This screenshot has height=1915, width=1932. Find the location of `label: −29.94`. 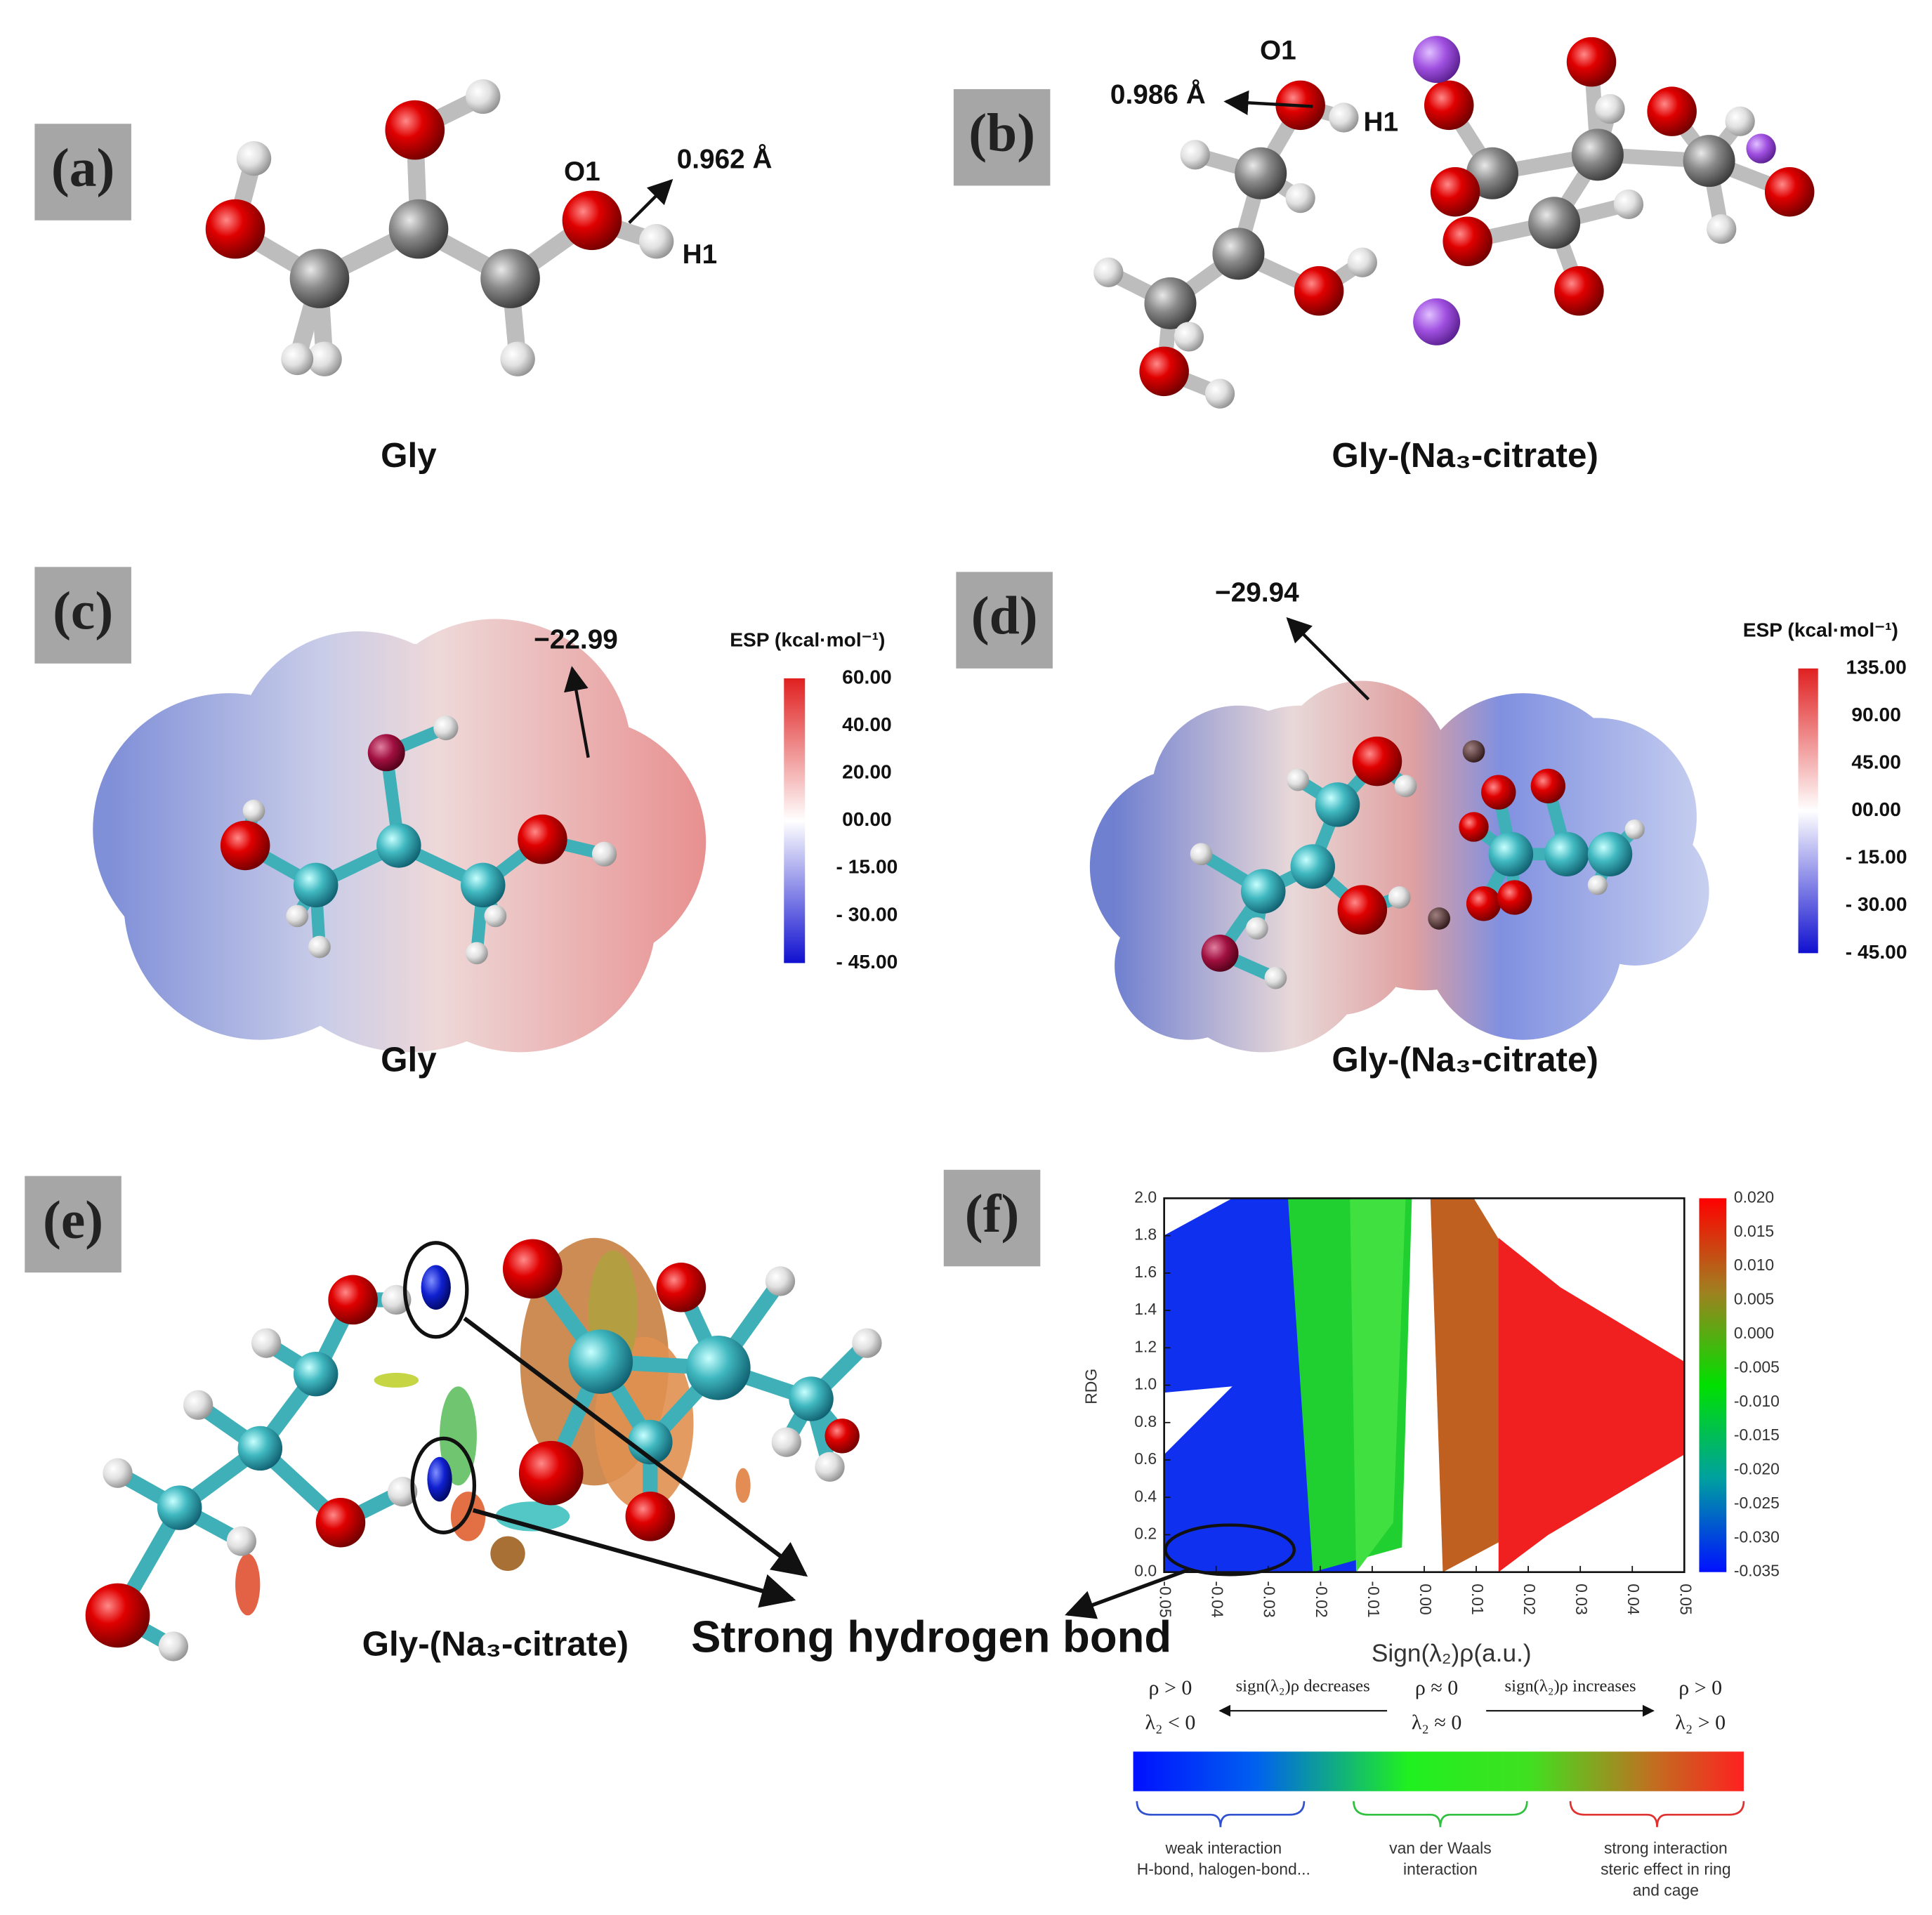

label: −29.94 is located at coordinates (1257, 592).